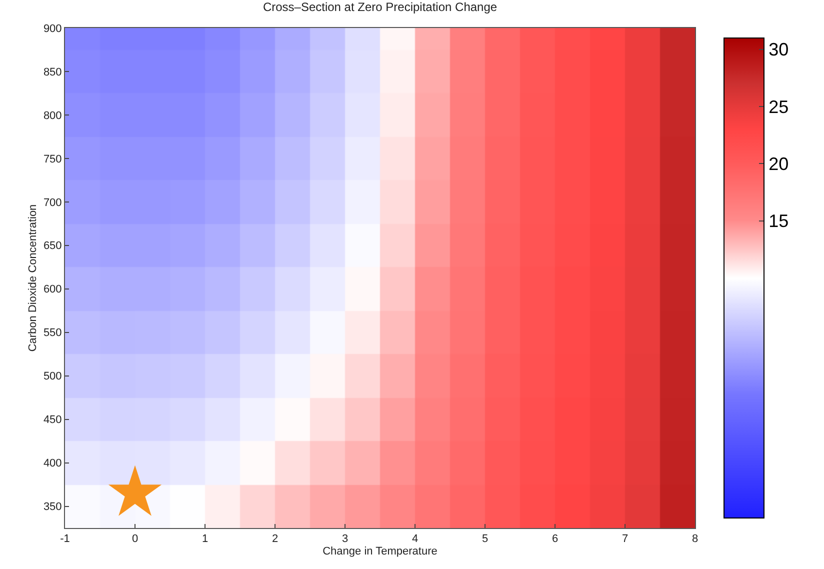  I want to click on y-tick-label: 550, so click(52, 333).